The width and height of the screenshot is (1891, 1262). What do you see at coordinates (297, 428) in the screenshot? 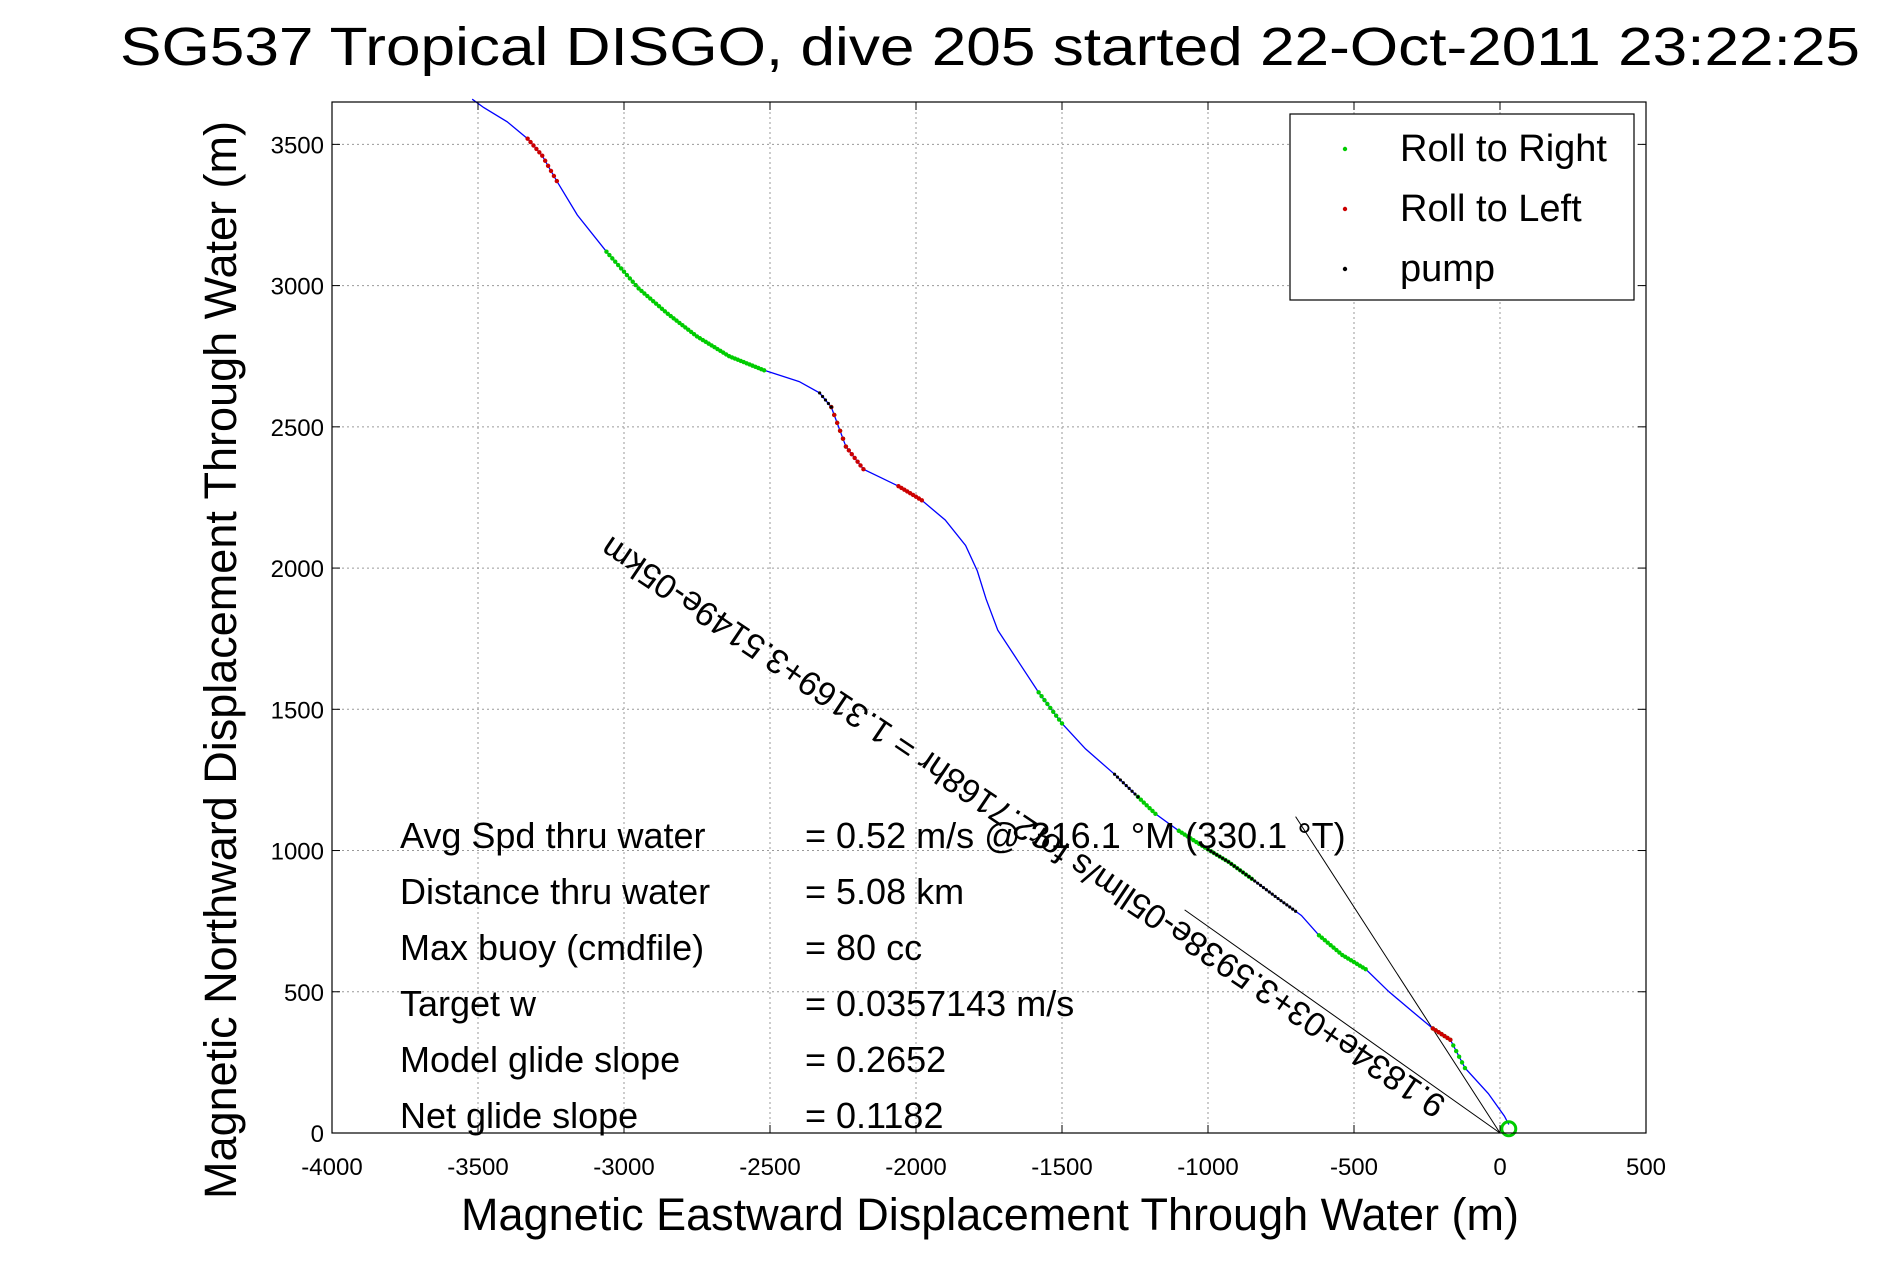
I see `y-tick-label: 2500` at bounding box center [297, 428].